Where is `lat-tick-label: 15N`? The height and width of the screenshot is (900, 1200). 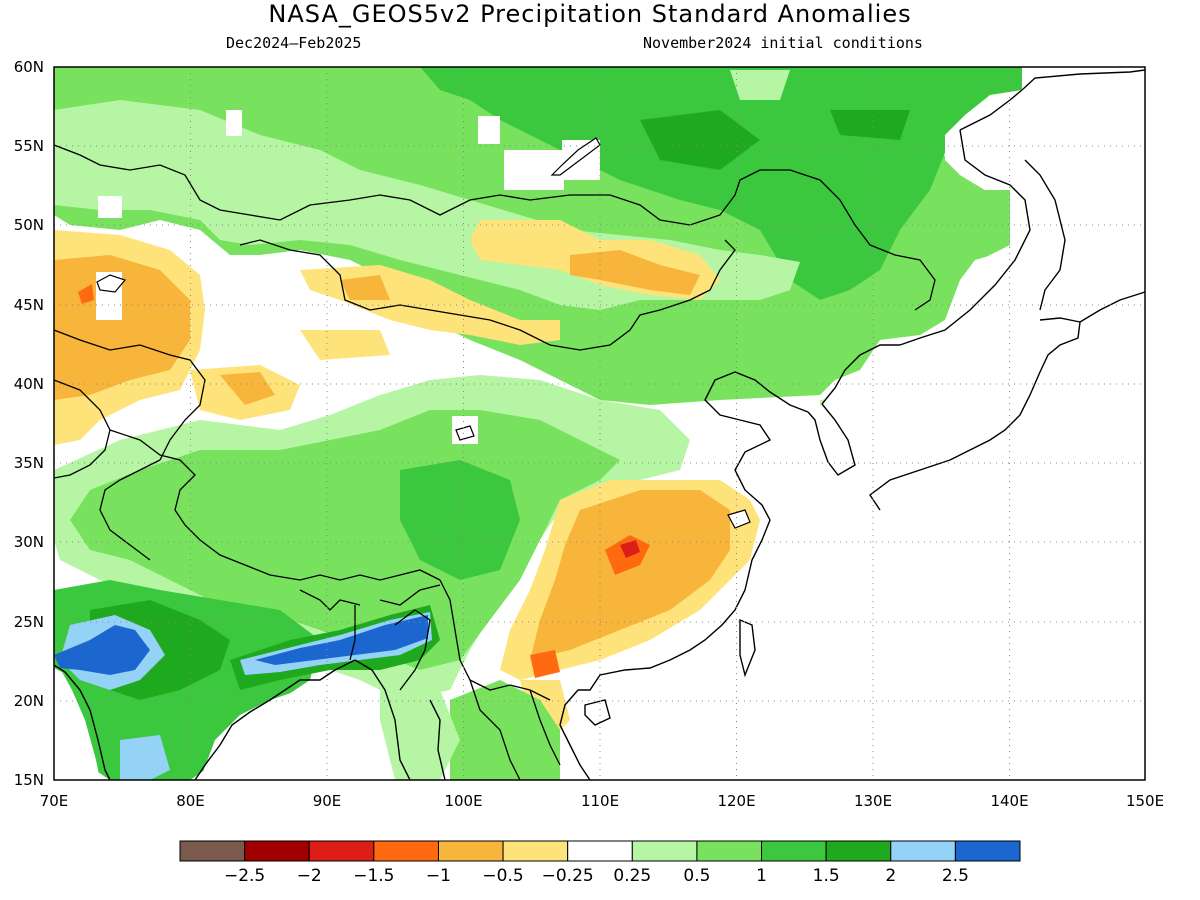
lat-tick-label: 15N is located at coordinates (29, 780).